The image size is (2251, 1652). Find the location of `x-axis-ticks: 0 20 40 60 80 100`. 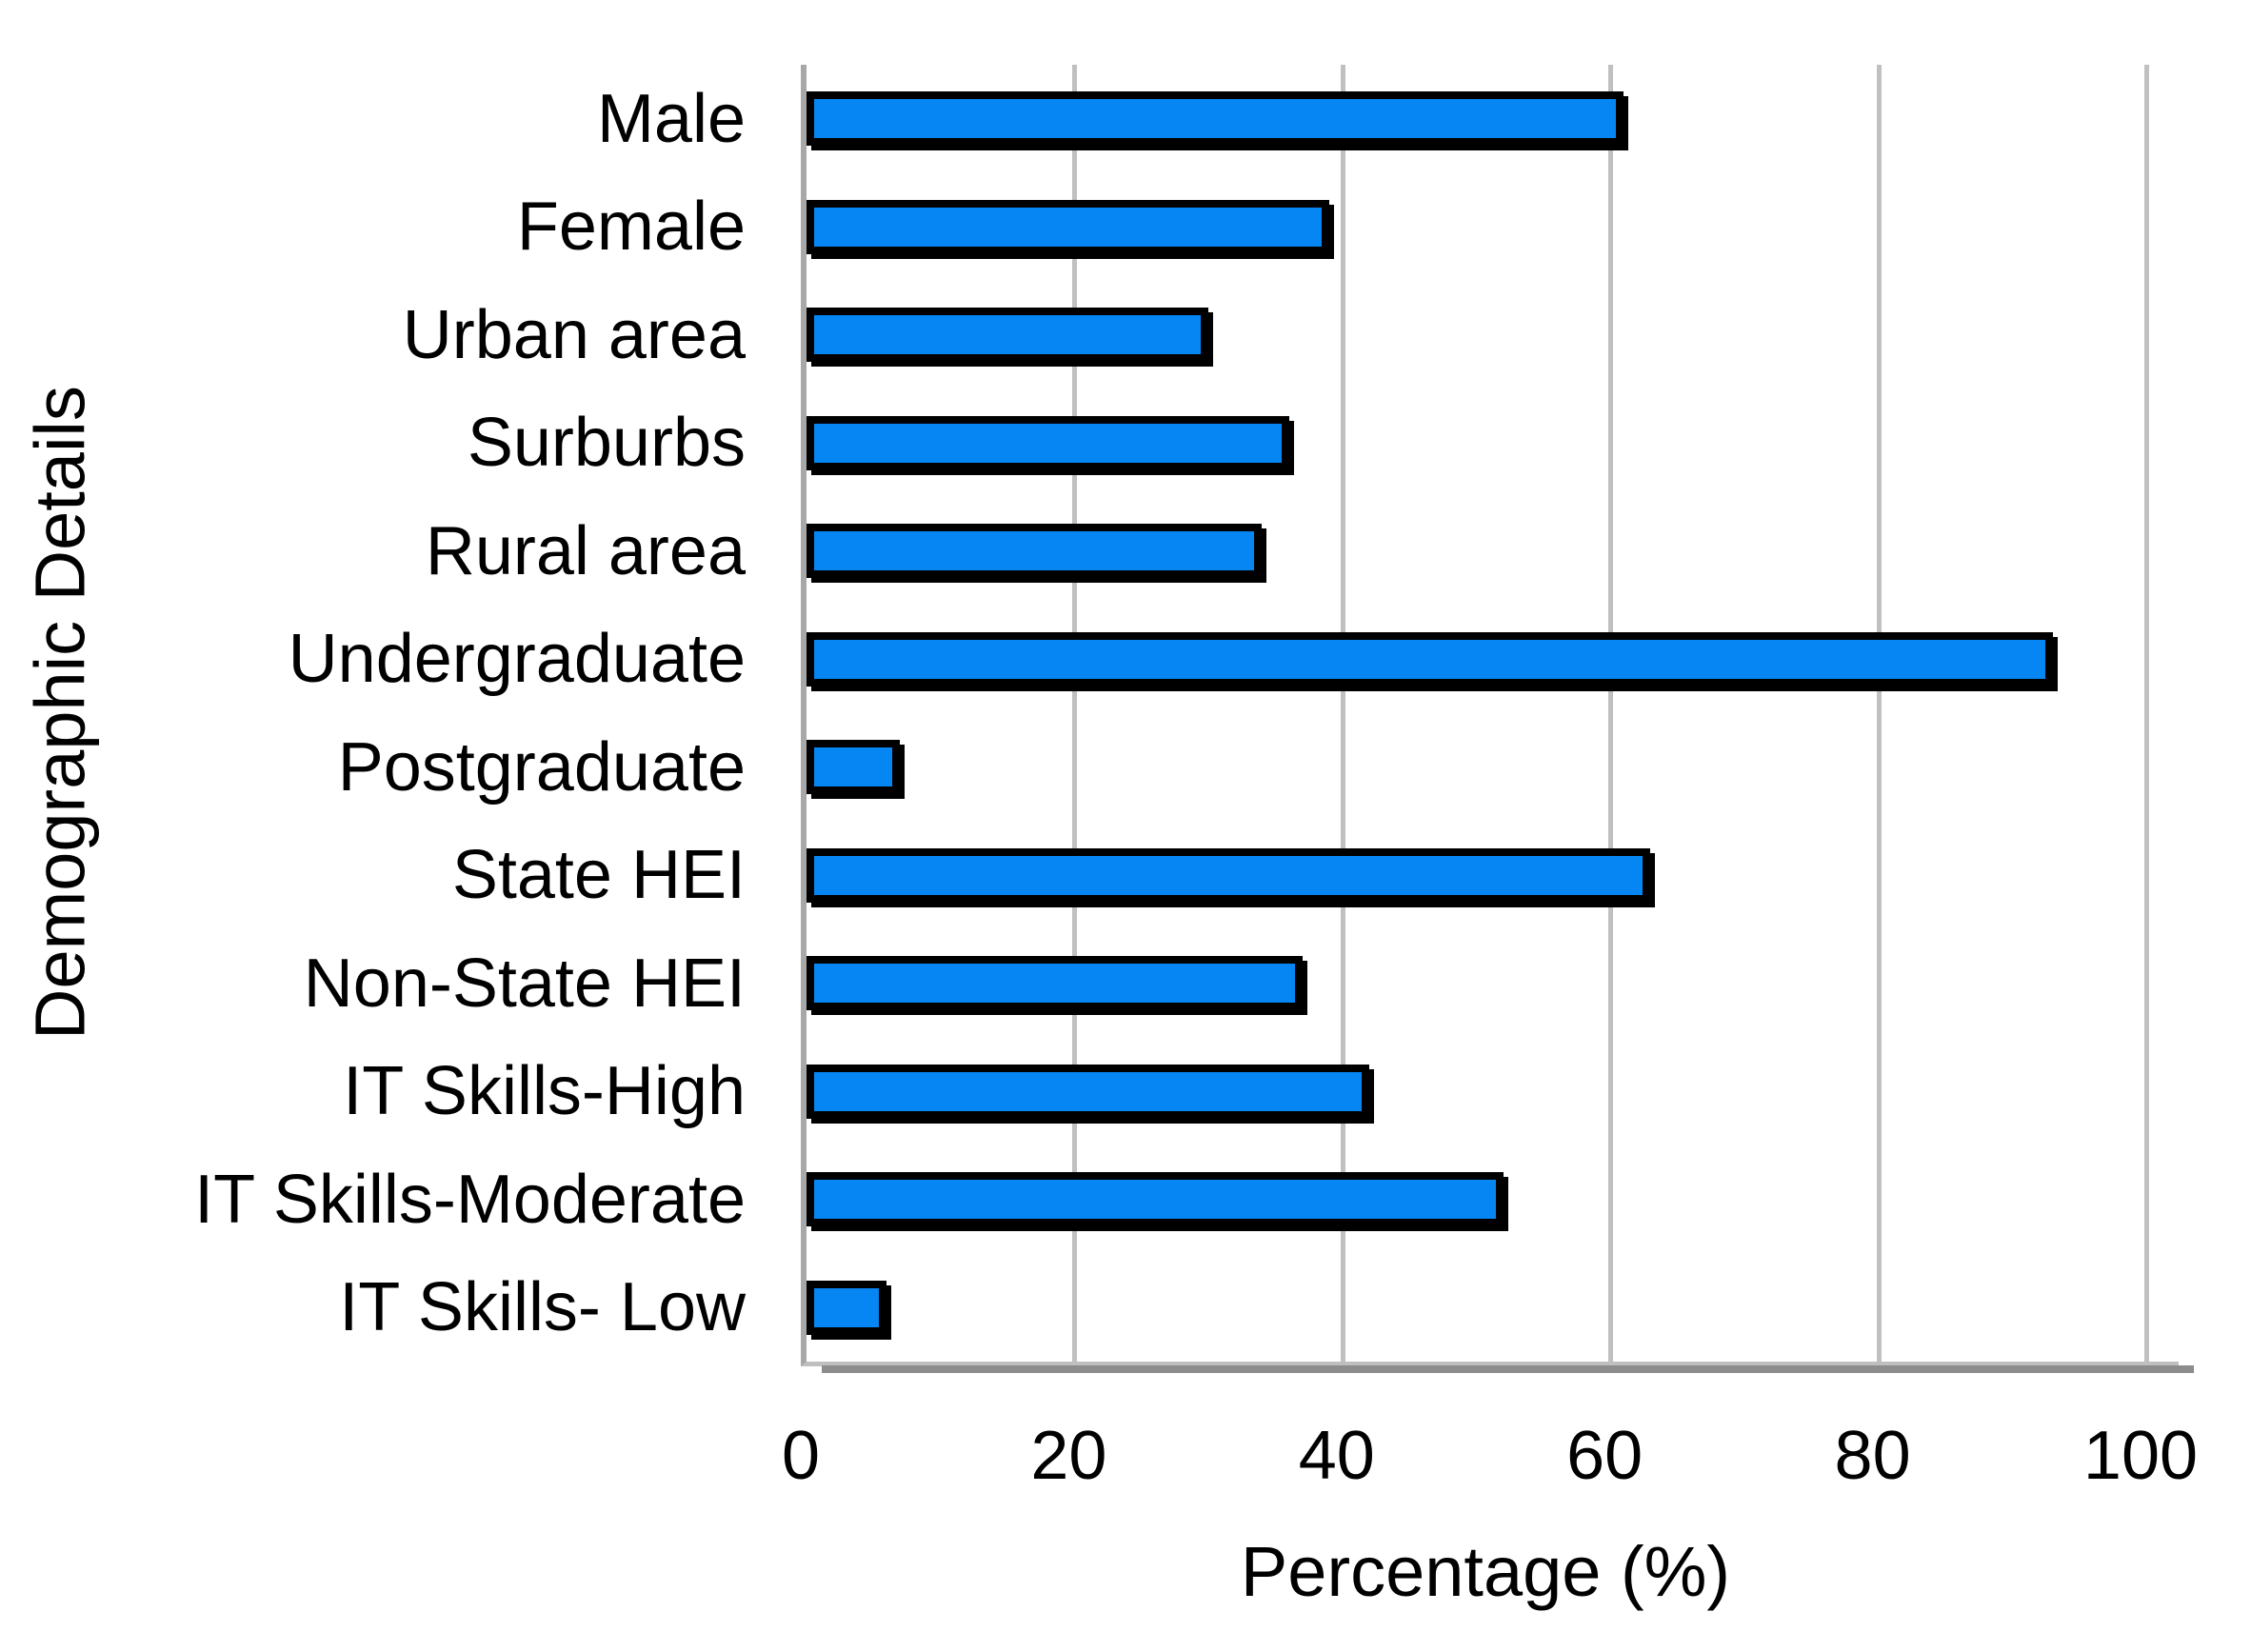

x-axis-ticks: 0 20 40 60 80 100 is located at coordinates (1125, 1460).